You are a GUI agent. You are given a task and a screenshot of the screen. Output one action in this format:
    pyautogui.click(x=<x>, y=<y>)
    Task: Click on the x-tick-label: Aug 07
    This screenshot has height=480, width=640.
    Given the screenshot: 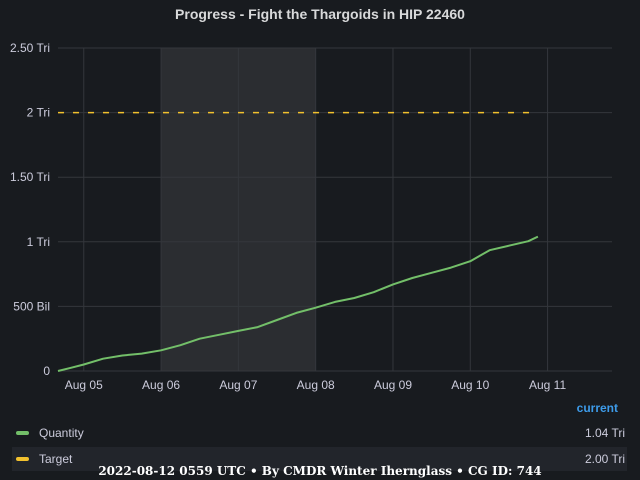 What is the action you would take?
    pyautogui.click(x=238, y=385)
    